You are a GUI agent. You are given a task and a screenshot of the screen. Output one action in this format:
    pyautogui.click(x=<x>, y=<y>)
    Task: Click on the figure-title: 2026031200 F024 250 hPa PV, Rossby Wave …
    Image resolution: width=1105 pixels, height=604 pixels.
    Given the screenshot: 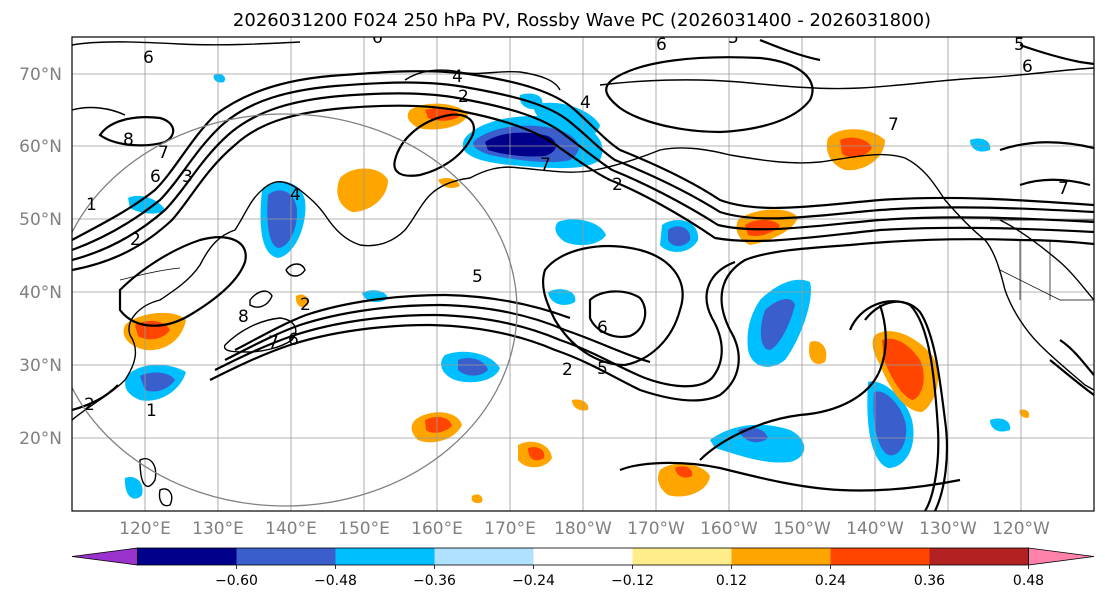 What is the action you would take?
    pyautogui.click(x=582, y=20)
    